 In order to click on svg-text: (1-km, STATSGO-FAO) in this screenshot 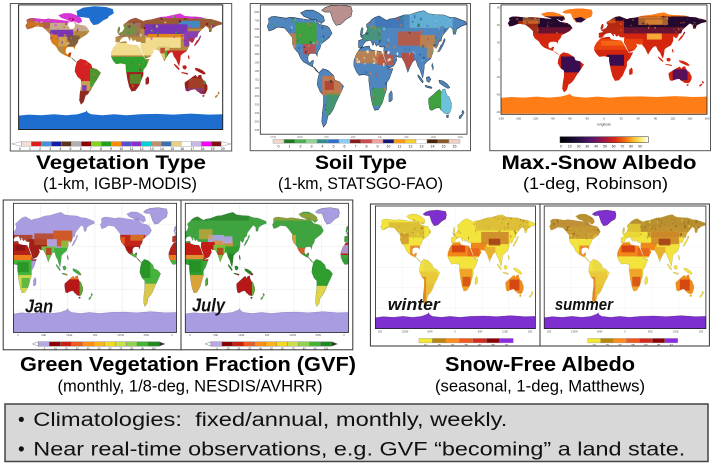, I will do `click(360, 184)`.